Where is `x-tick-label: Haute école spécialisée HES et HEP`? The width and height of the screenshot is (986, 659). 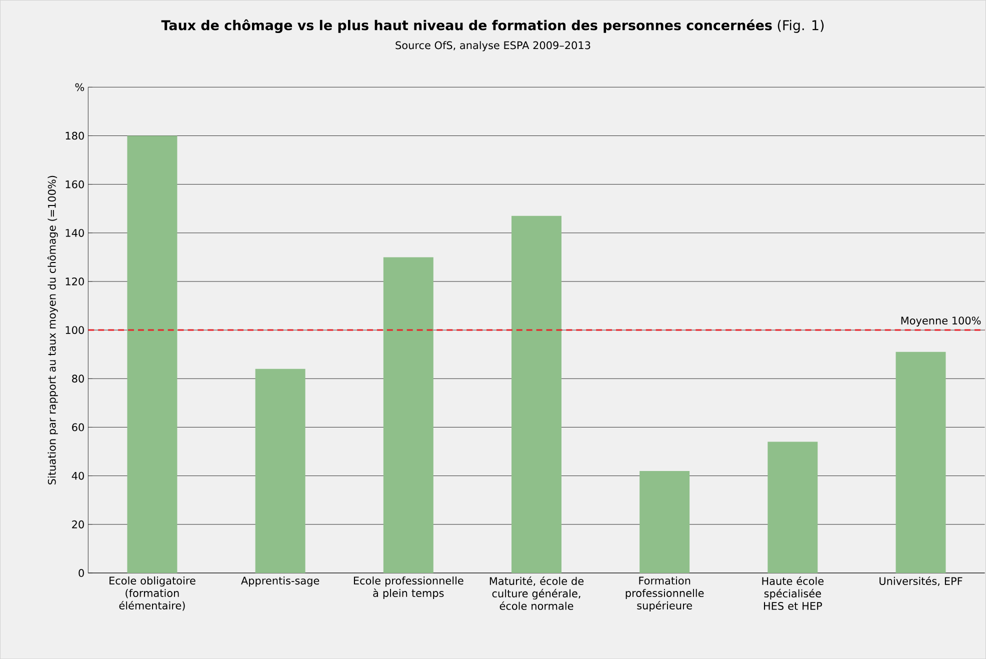
x-tick-label: Haute école spécialisée HES et HEP is located at coordinates (793, 593).